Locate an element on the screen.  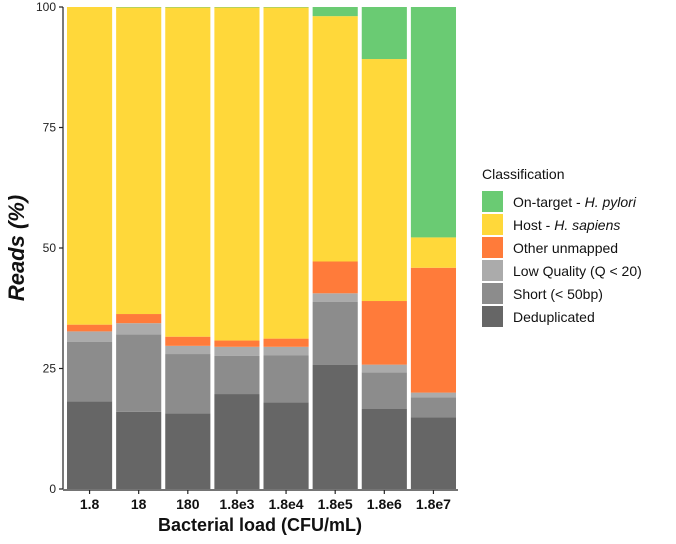
x-tick-label: 180 is located at coordinates (188, 504).